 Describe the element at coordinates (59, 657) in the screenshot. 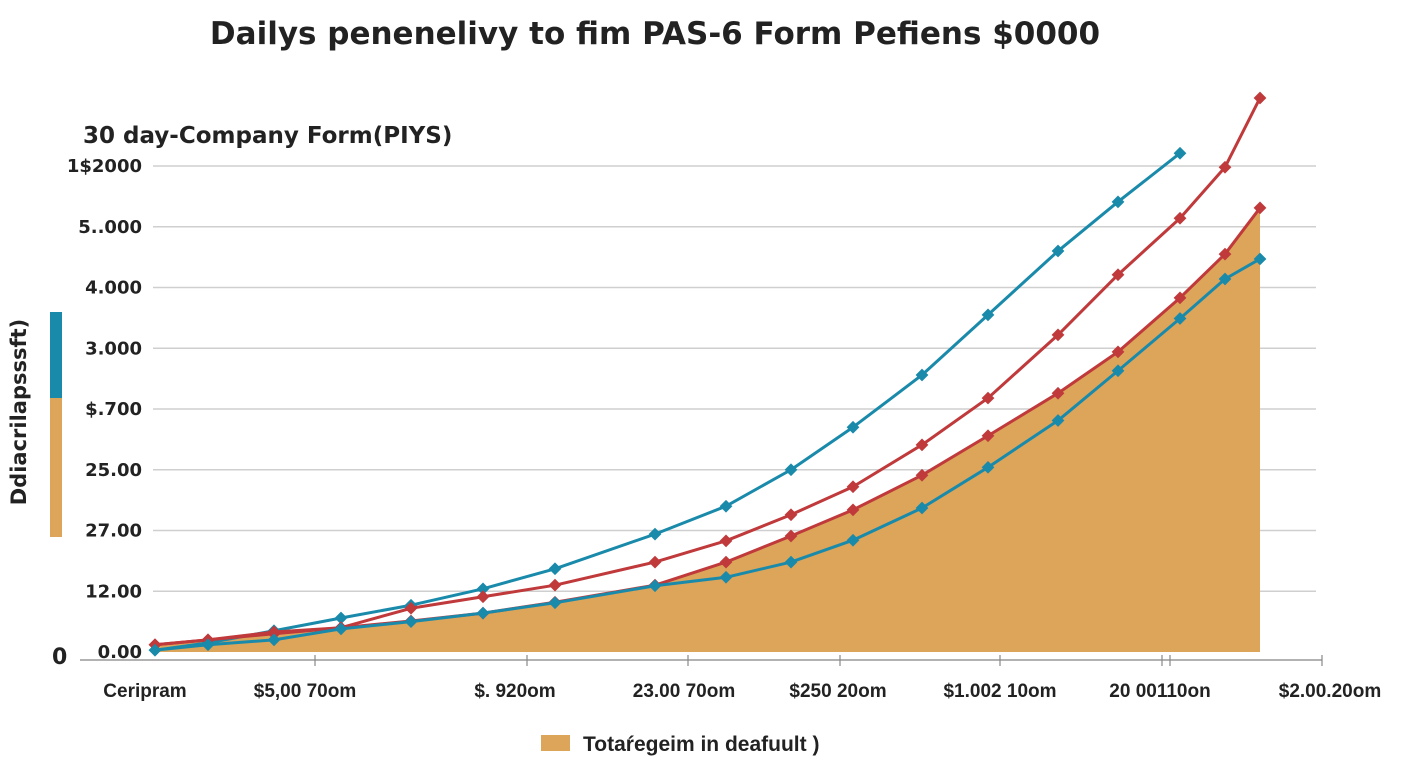

I see `y-origin-label: 0` at that location.